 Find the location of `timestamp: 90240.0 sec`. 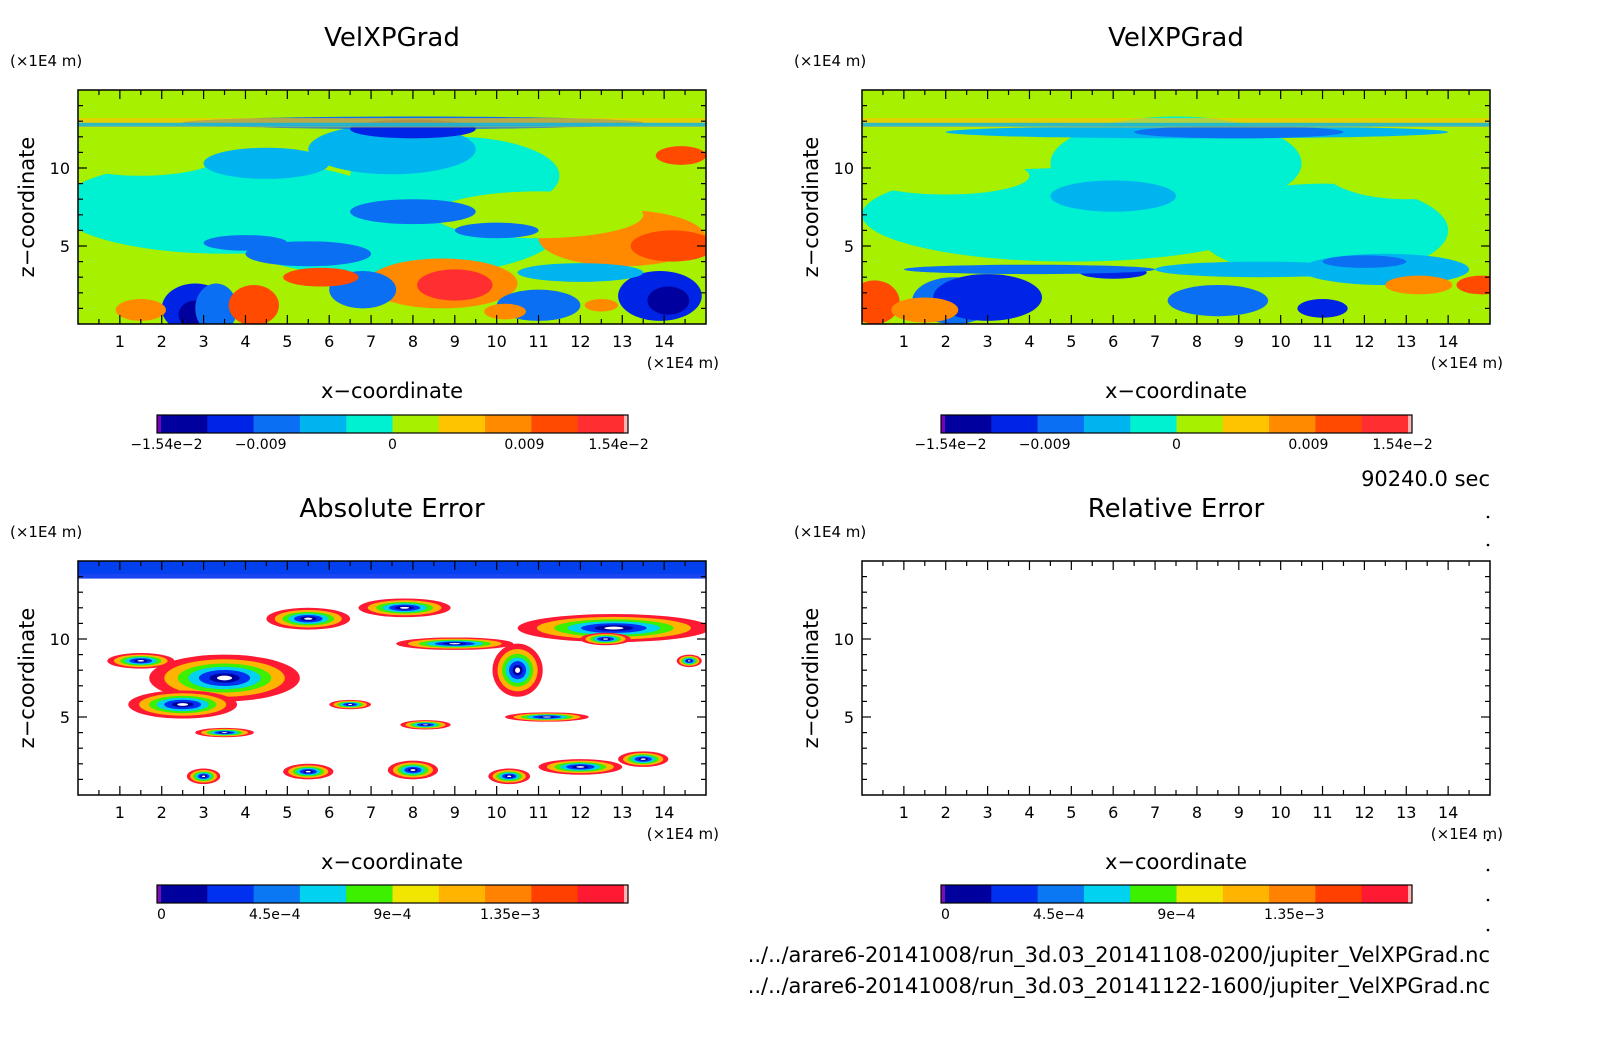

timestamp: 90240.0 sec is located at coordinates (1425, 479).